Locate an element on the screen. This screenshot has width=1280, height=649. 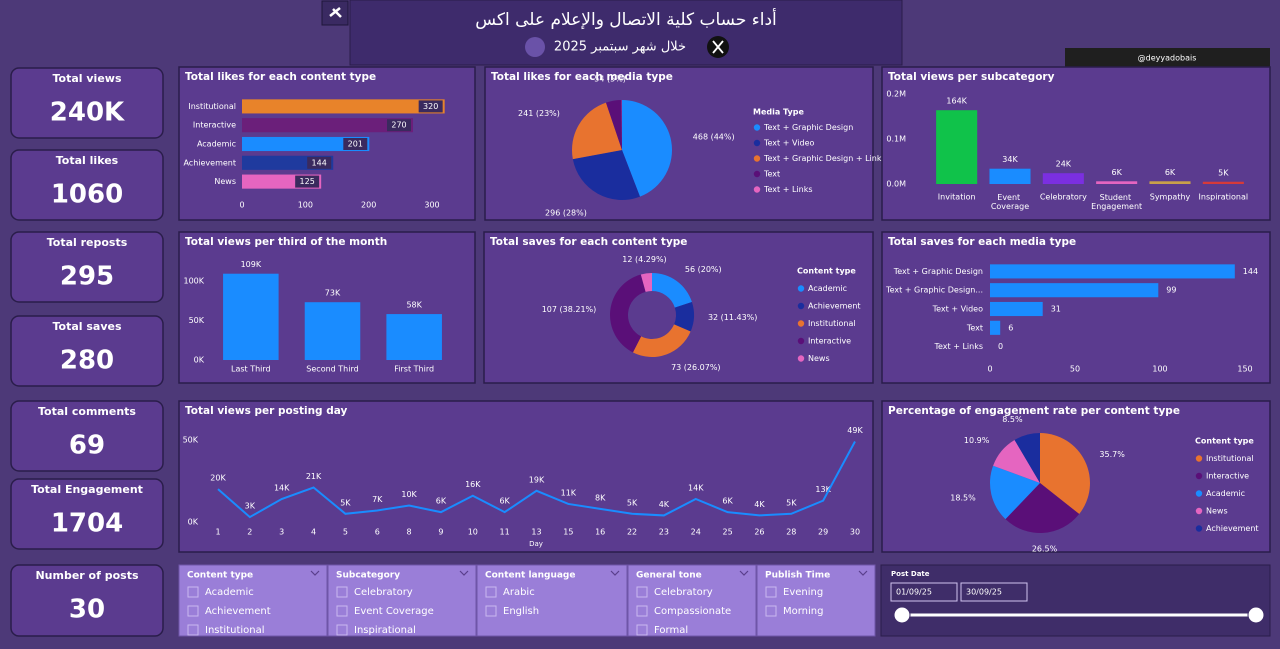
data-label: 201 is located at coordinates (355, 144).